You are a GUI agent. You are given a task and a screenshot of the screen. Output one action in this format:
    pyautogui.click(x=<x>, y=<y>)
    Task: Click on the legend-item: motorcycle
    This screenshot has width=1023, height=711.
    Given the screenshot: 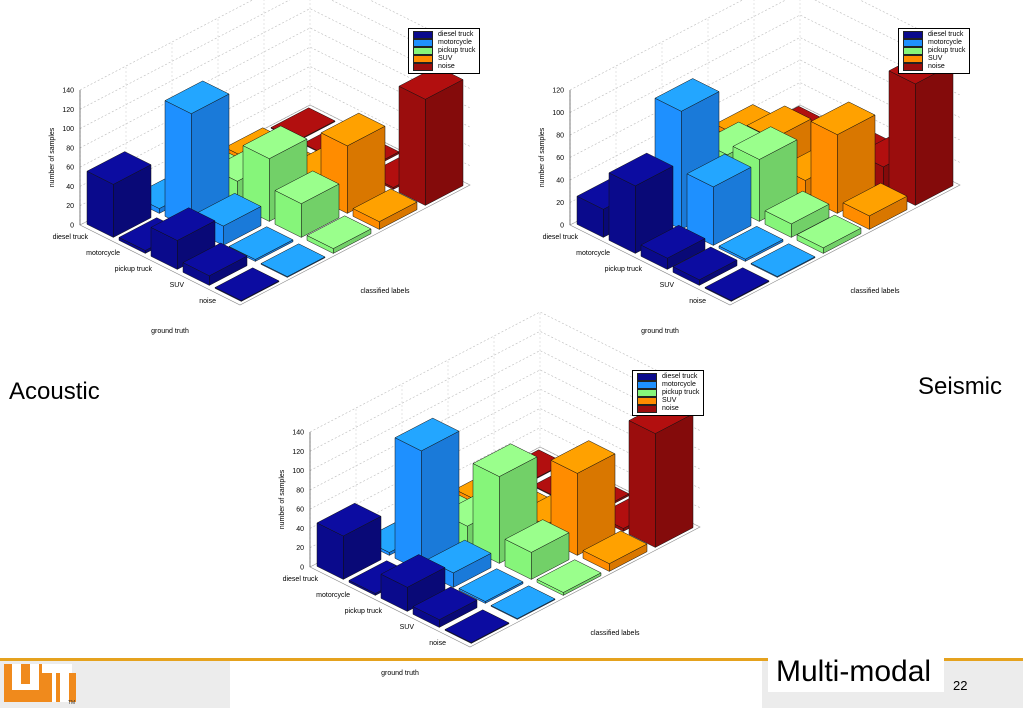 What is the action you would take?
    pyautogui.click(x=444, y=43)
    